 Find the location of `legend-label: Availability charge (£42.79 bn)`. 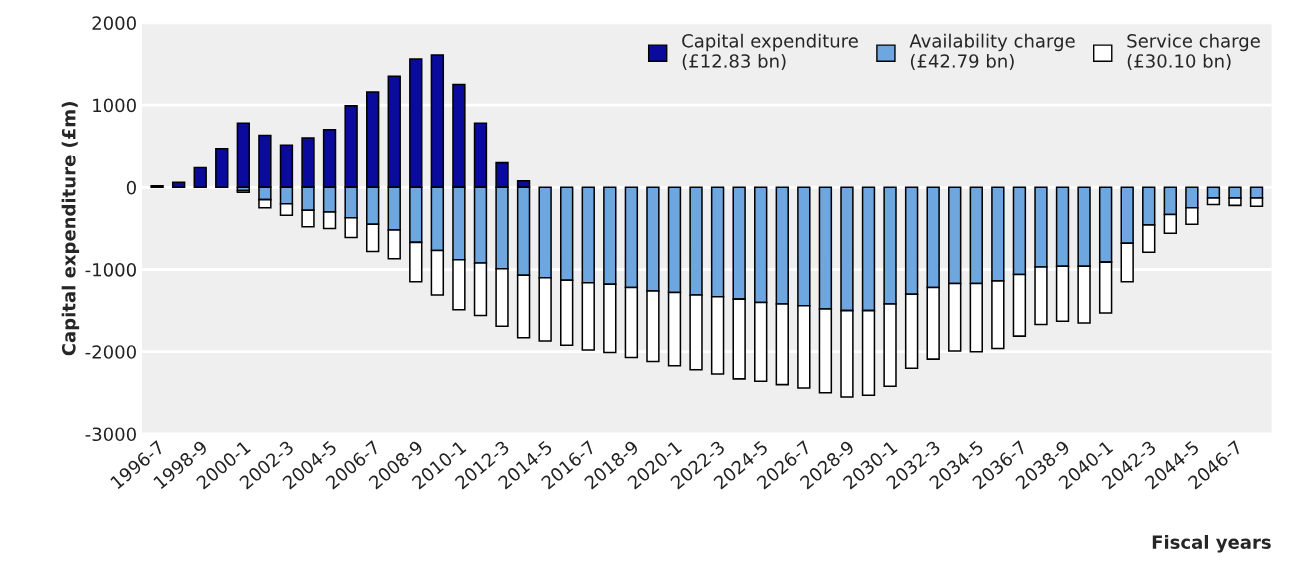

legend-label: Availability charge (£42.79 bn) is located at coordinates (992, 51).